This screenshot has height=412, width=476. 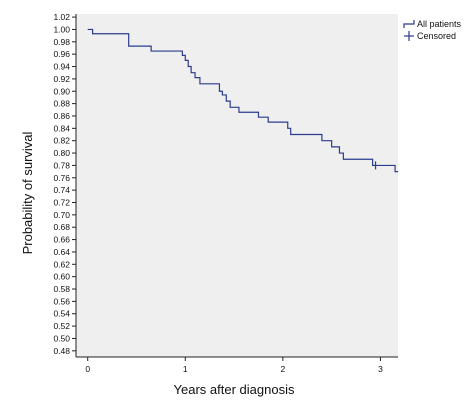 What do you see at coordinates (61, 104) in the screenshot?
I see `y-tick-label: 0.88` at bounding box center [61, 104].